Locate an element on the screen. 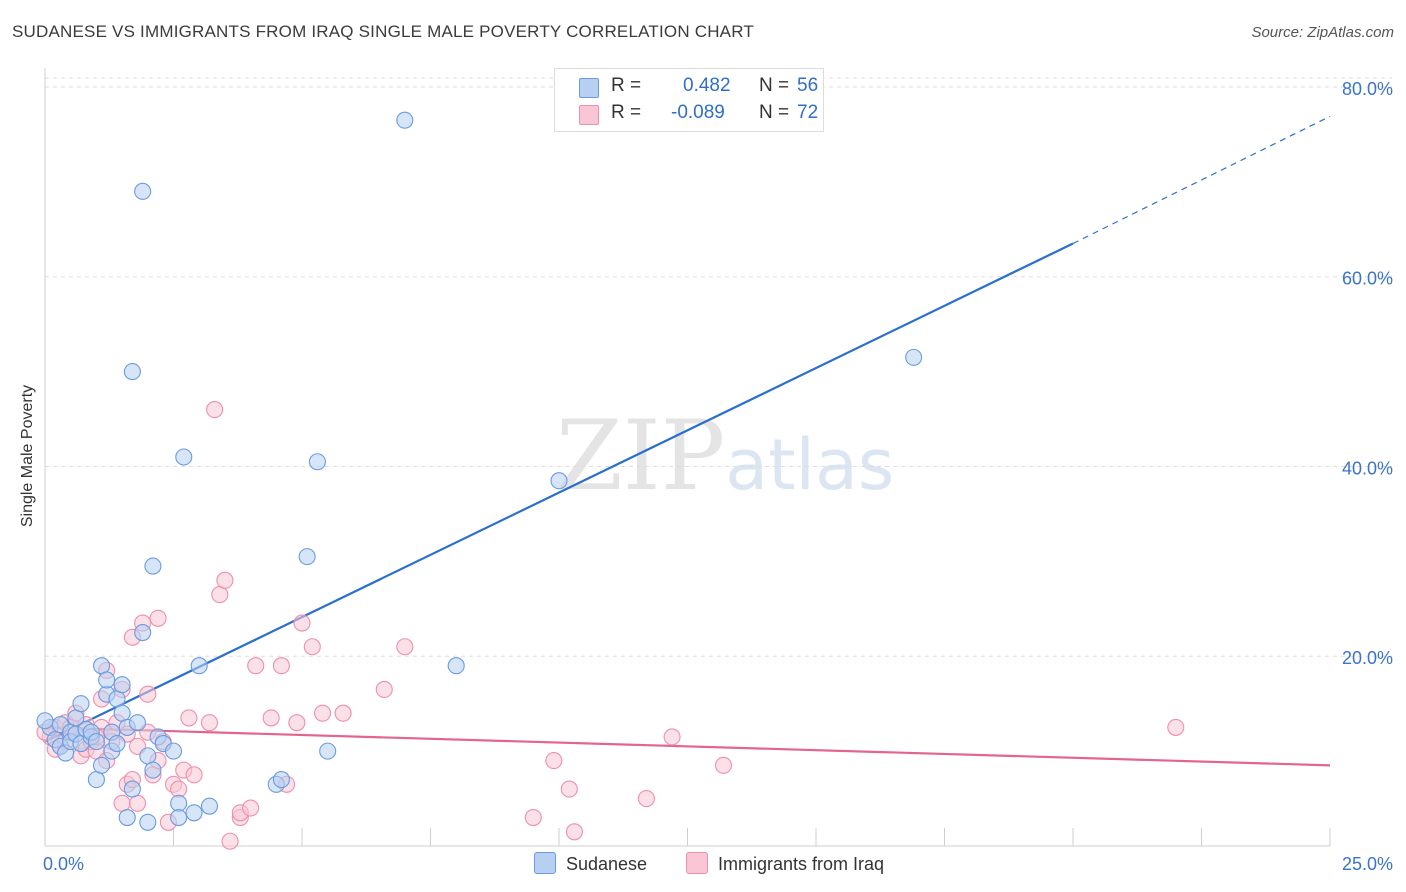 The width and height of the screenshot is (1406, 892). legend-r-value: -0.089 is located at coordinates (698, 112).